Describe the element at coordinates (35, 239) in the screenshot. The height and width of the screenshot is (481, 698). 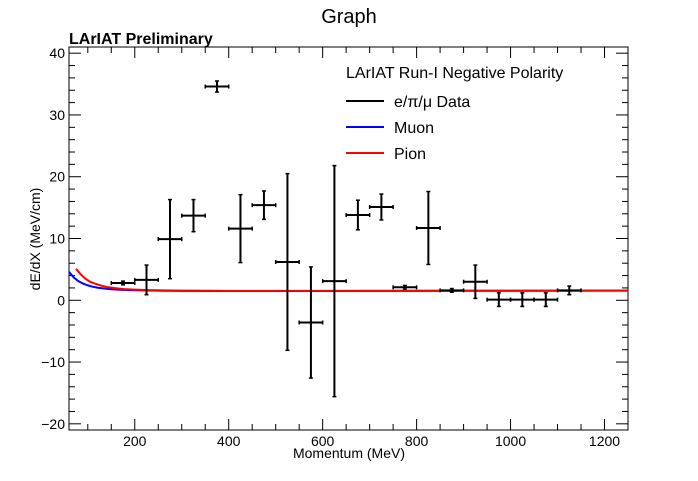
I see `y-axis-label: dE/dX (MeV/cm)` at that location.